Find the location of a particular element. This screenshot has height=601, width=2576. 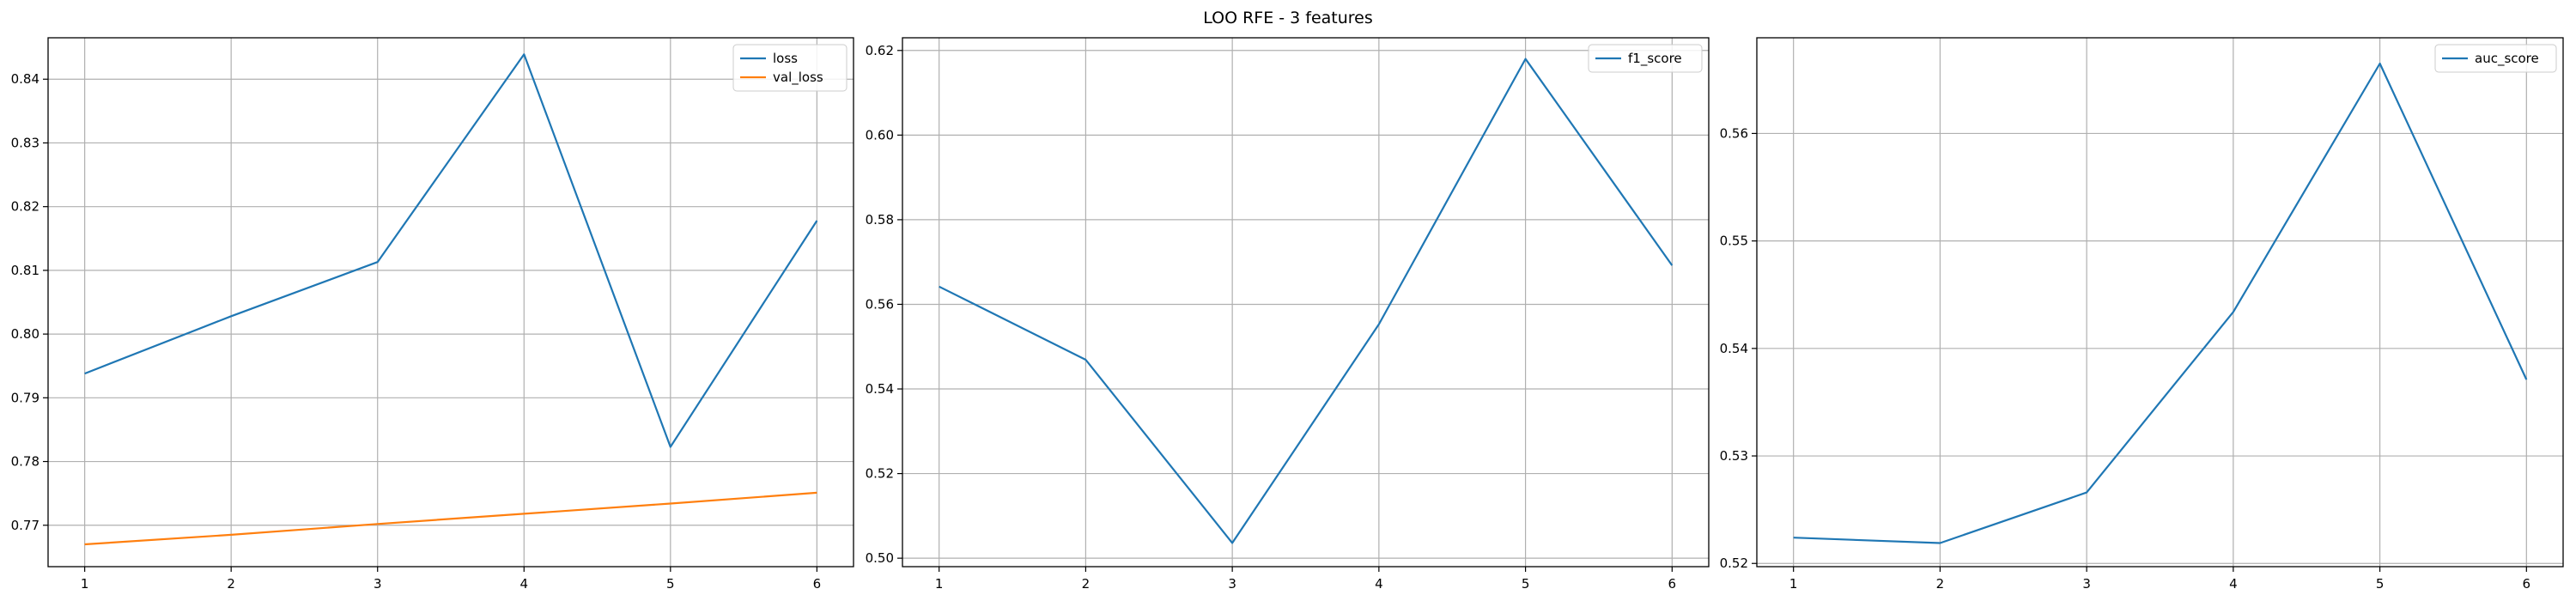

y-tick-label: 0.83 is located at coordinates (25, 142).